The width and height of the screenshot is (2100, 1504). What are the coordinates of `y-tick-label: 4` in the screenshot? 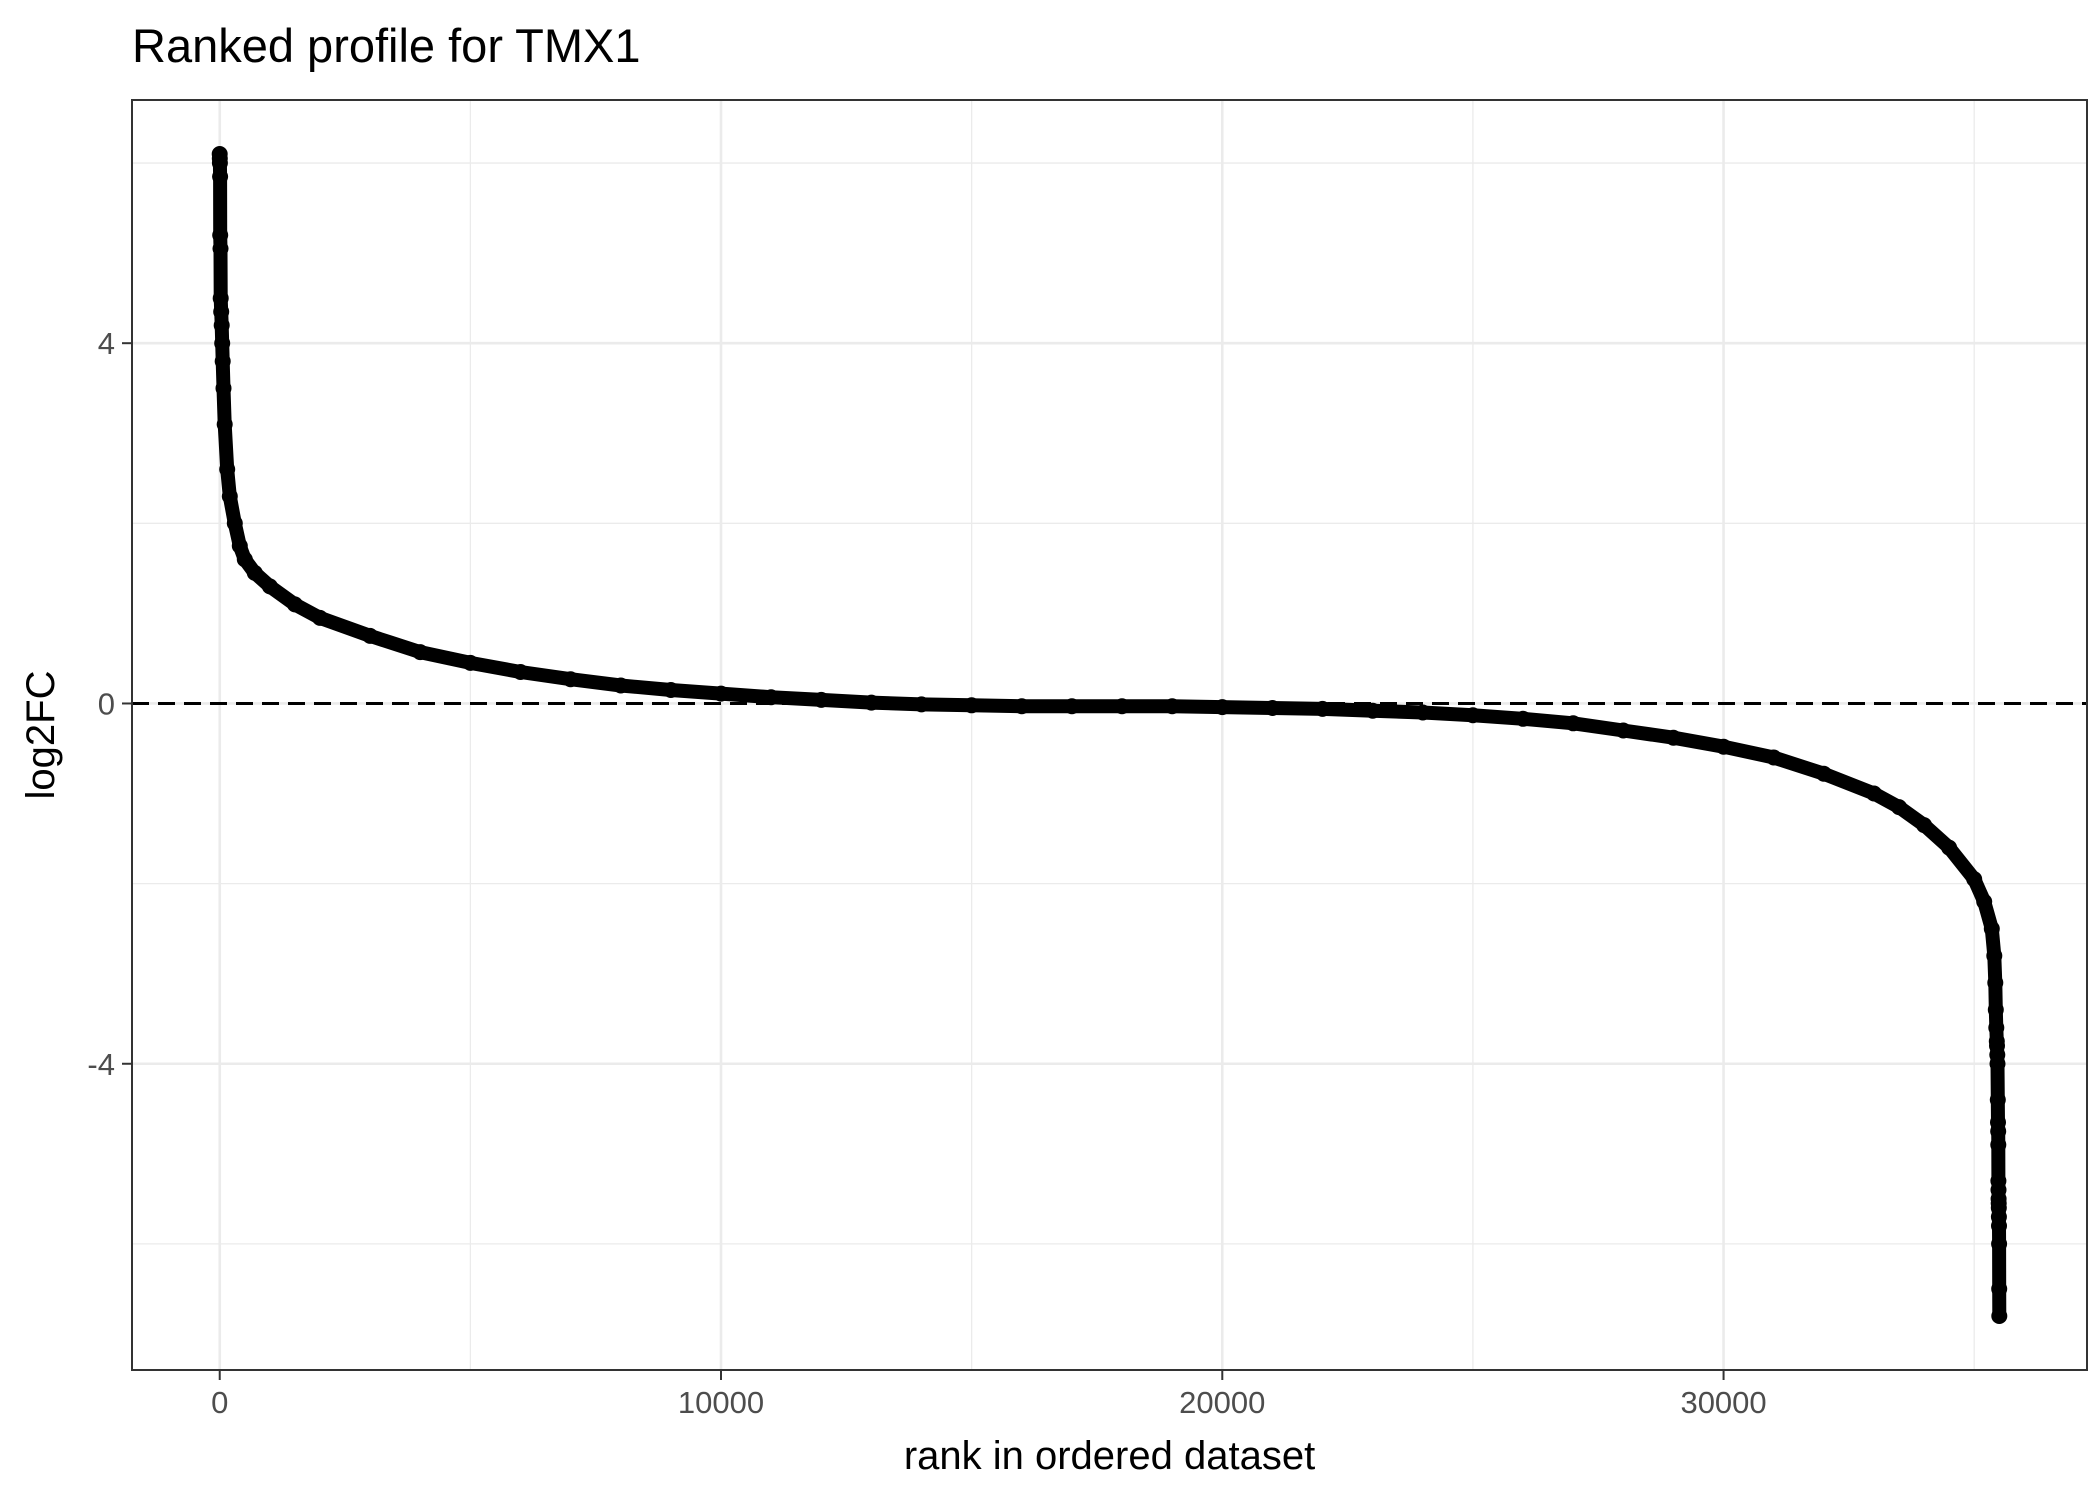 It's located at (106, 343).